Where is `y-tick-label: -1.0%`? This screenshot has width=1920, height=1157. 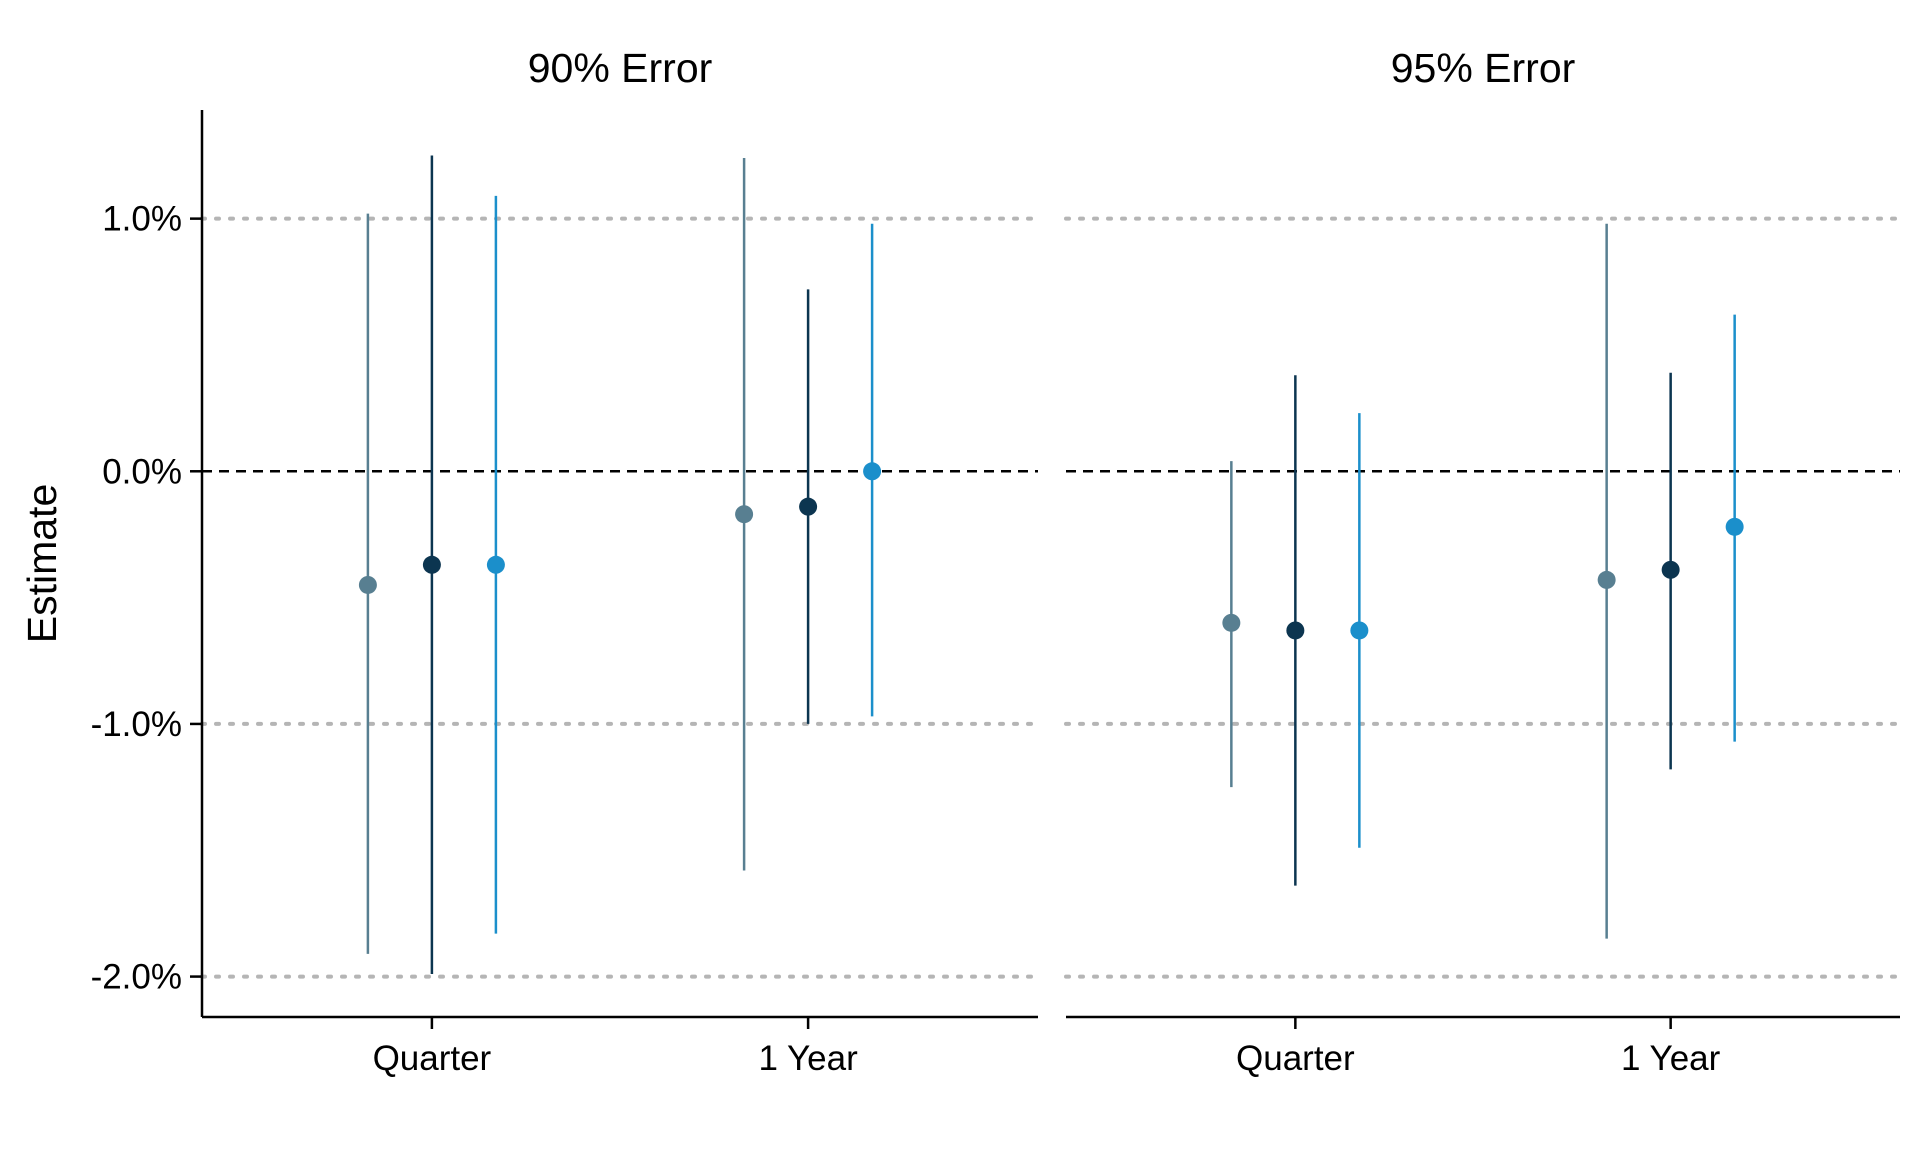
y-tick-label: -1.0% is located at coordinates (136, 724).